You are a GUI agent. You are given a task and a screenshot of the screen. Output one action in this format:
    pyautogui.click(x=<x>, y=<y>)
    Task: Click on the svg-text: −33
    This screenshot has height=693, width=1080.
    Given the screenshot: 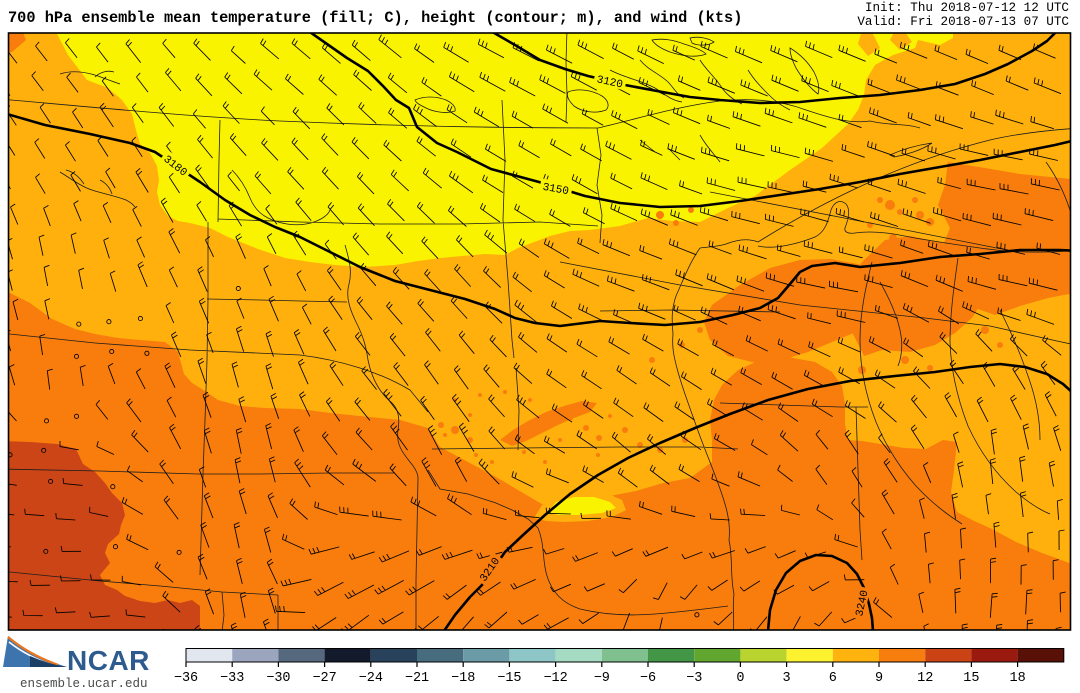 What is the action you would take?
    pyautogui.click(x=232, y=678)
    